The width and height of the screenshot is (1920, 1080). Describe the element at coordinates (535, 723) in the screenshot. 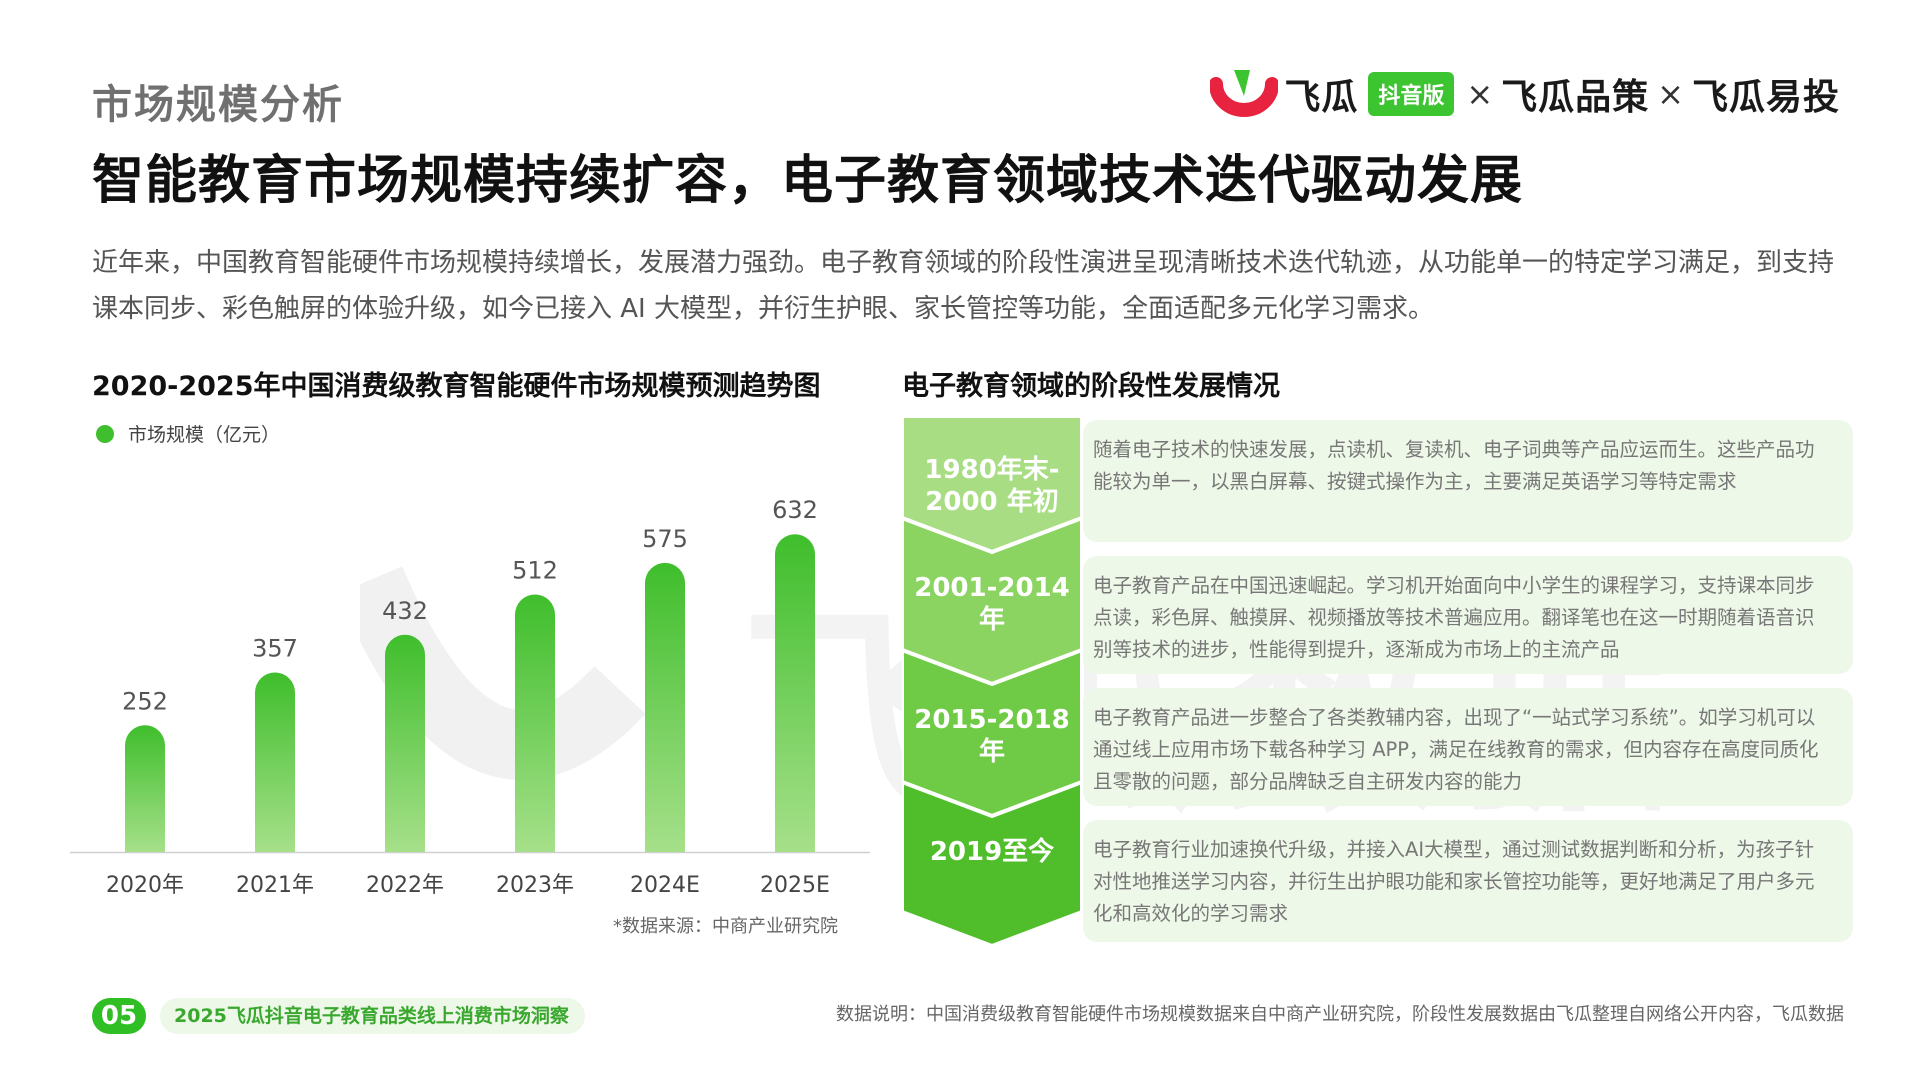

I see `bar-2023年` at that location.